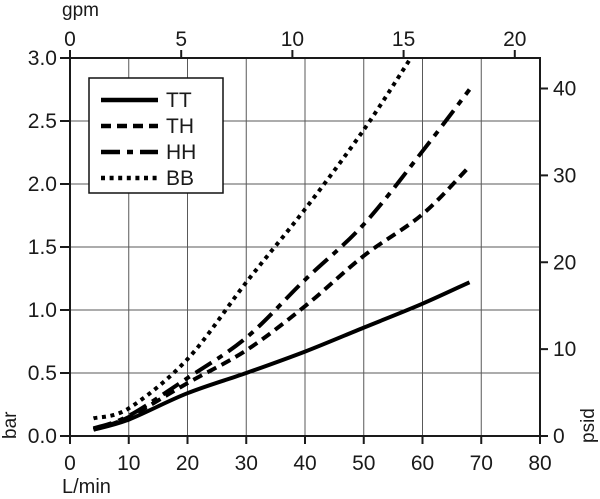 The width and height of the screenshot is (600, 499). Describe the element at coordinates (588, 425) in the screenshot. I see `y-axis-right-title: psid` at that location.